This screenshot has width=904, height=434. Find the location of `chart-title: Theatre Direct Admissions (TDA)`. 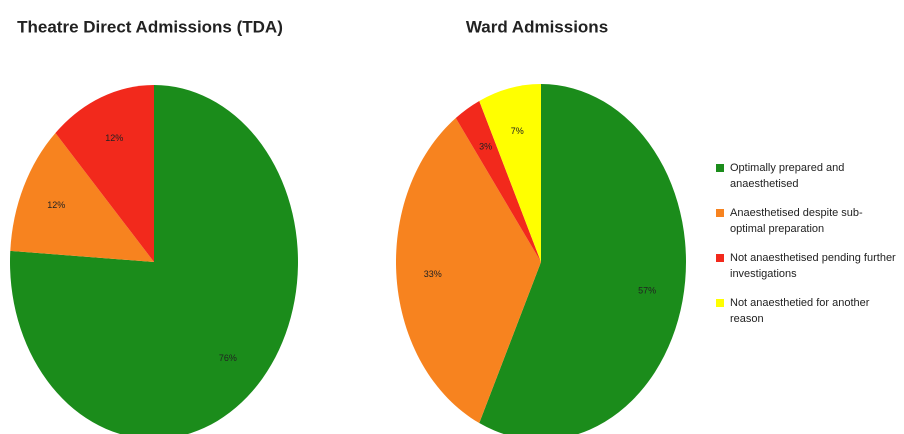

chart-title: Theatre Direct Admissions (TDA) is located at coordinates (150, 26).